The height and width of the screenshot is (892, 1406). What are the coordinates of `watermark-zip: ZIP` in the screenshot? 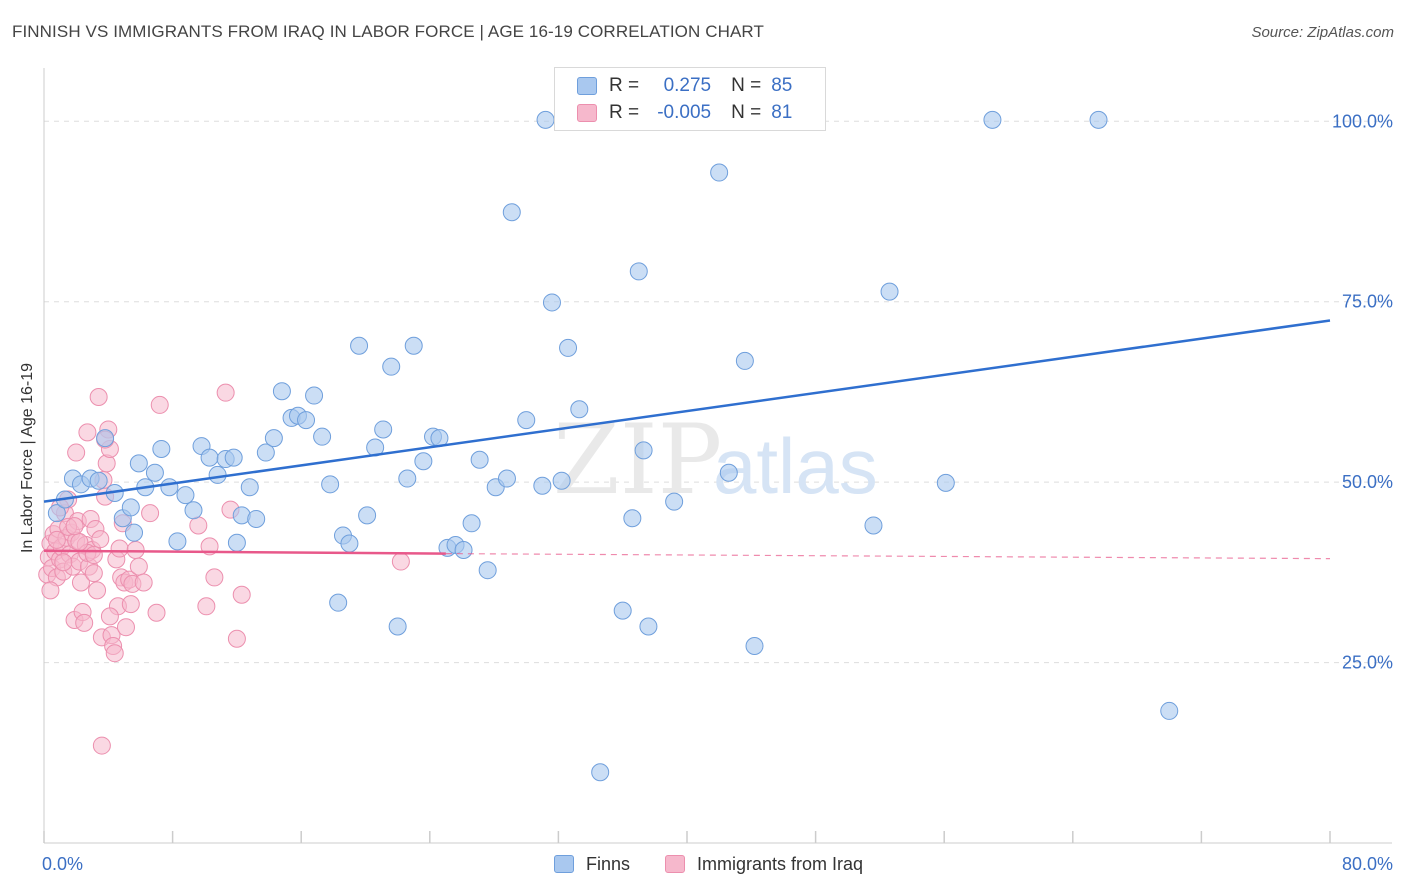 It's located at (637, 460).